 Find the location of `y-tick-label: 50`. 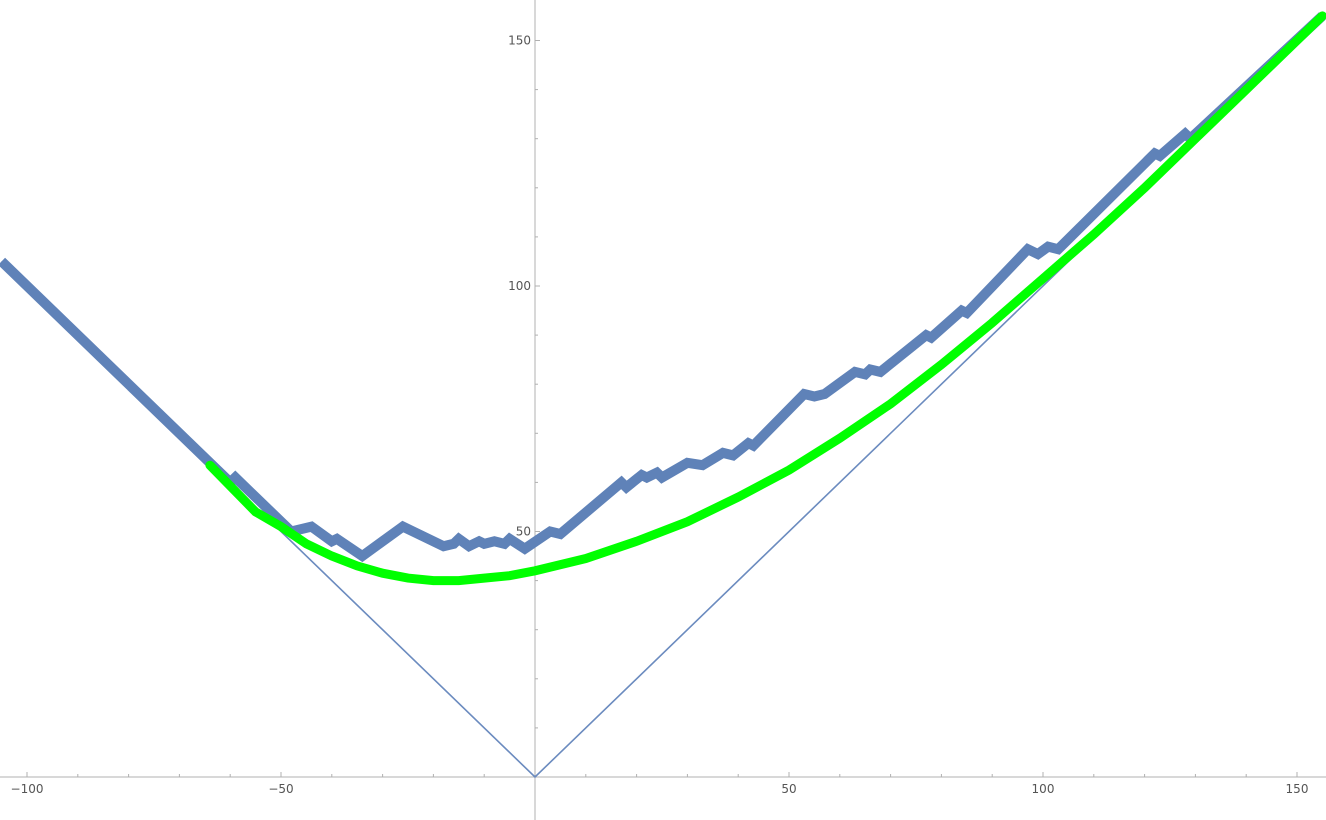

y-tick-label: 50 is located at coordinates (523, 532).